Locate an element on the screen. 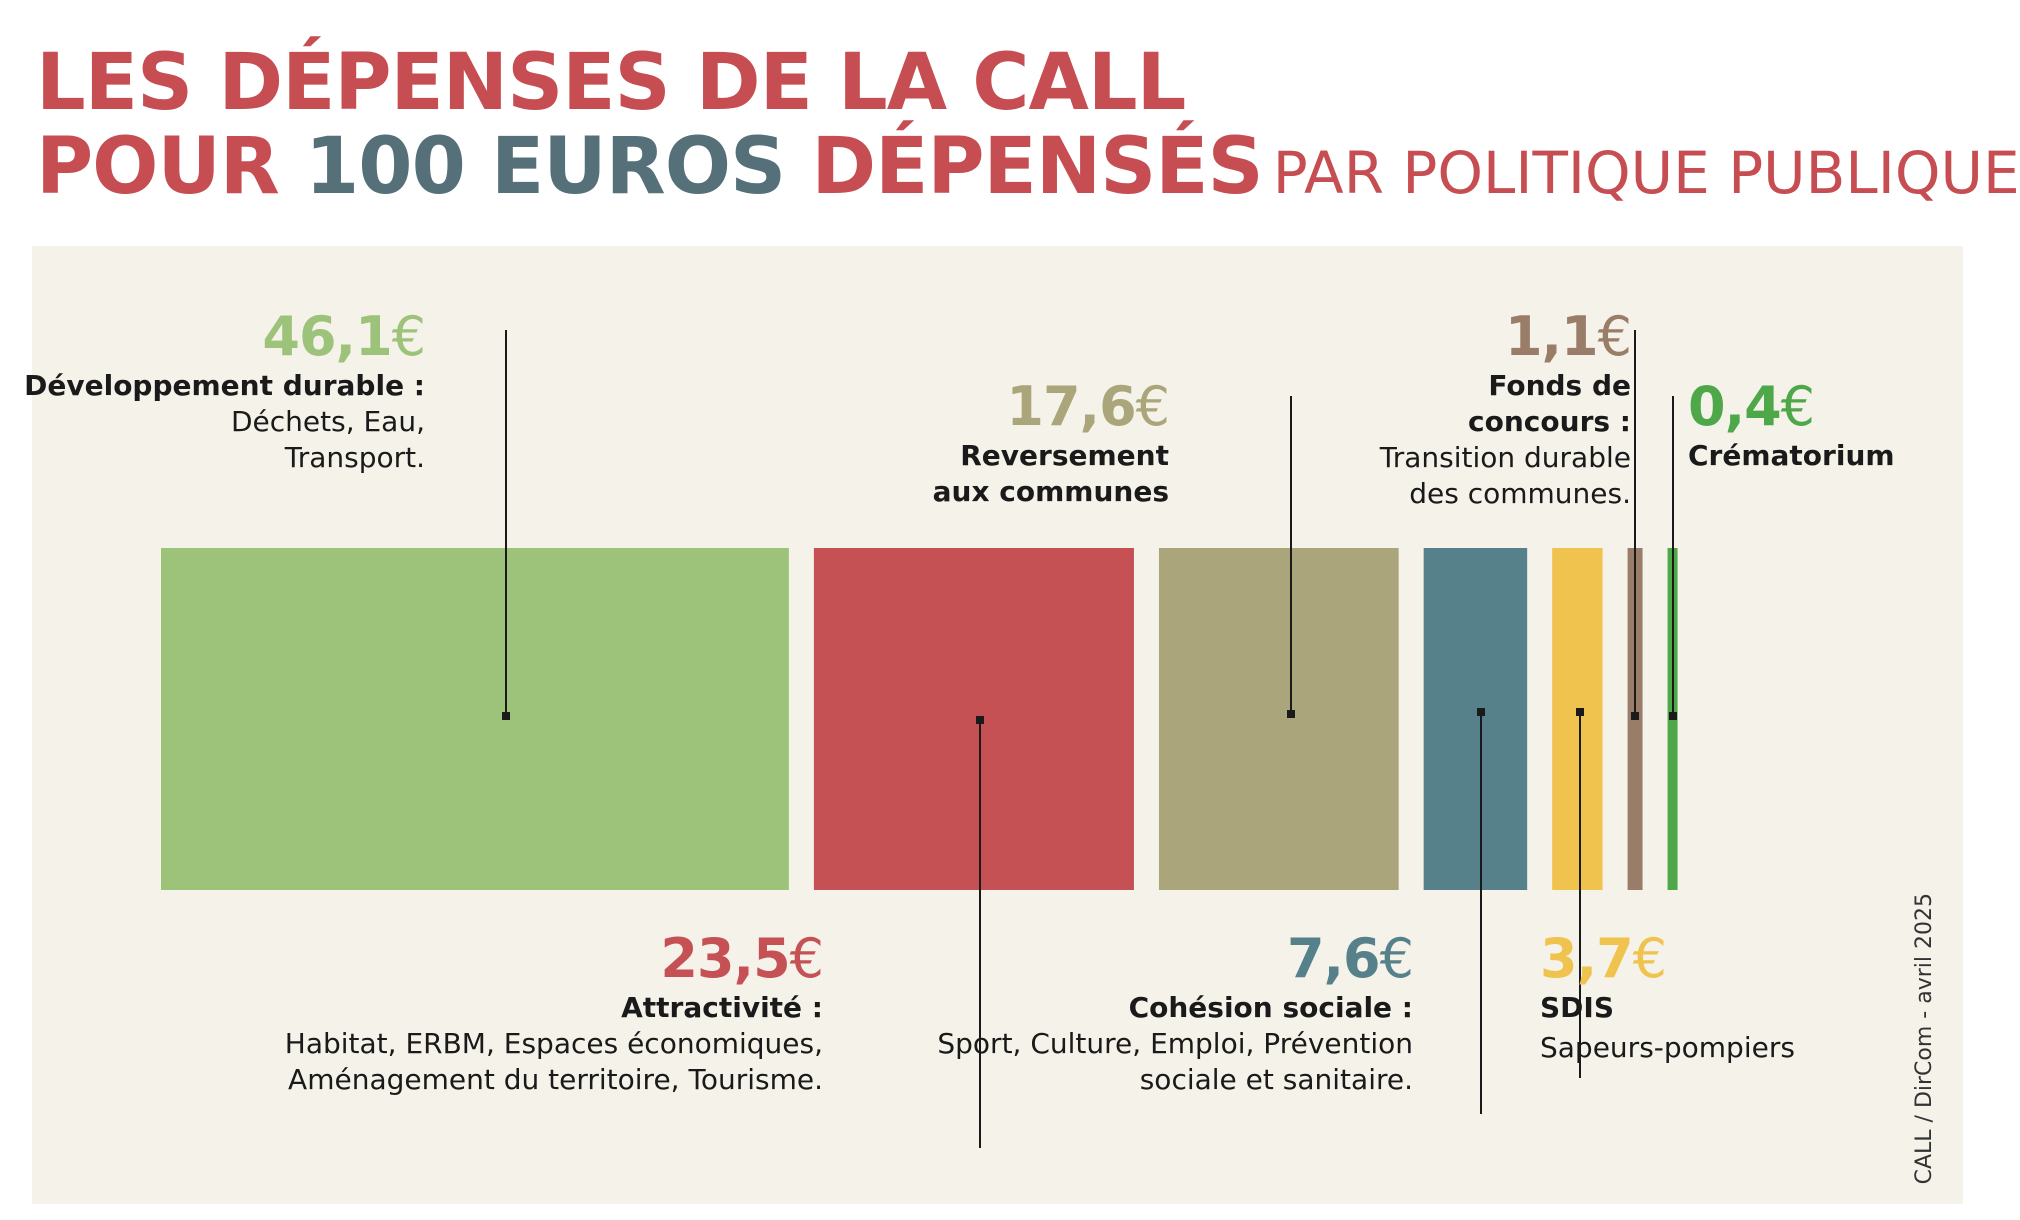  desc-fonds-concours: Transition durable des communes. is located at coordinates (1505, 475).